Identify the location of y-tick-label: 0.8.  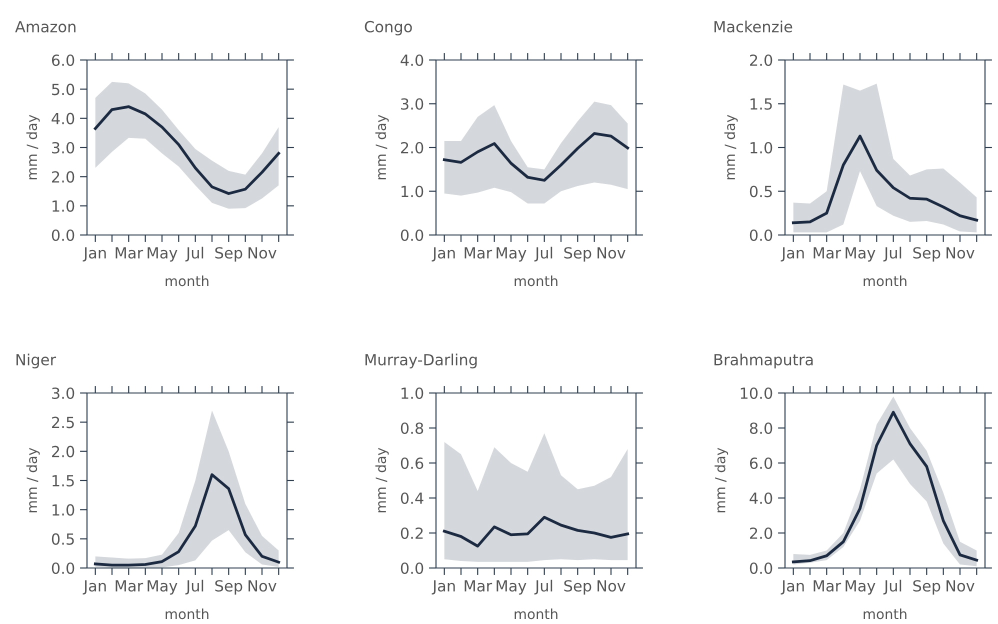
(412, 428).